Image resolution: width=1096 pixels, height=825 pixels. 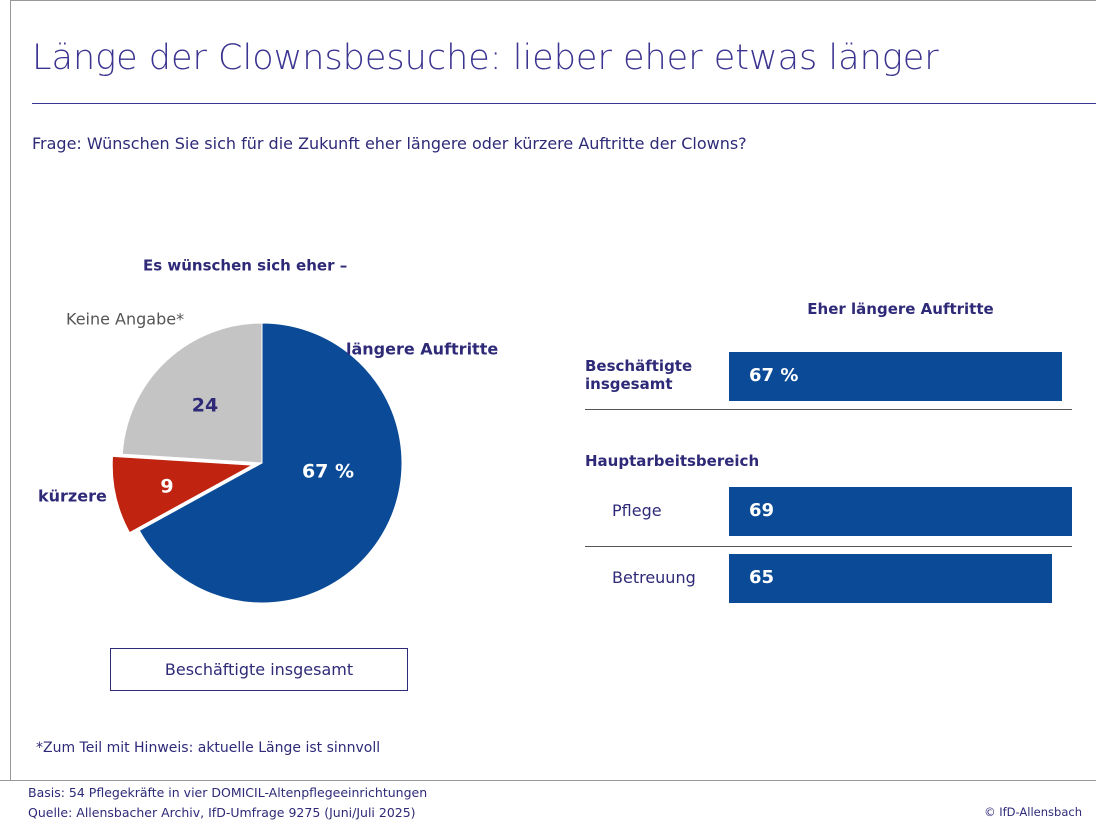 What do you see at coordinates (564, 103) in the screenshot?
I see `title-rule` at bounding box center [564, 103].